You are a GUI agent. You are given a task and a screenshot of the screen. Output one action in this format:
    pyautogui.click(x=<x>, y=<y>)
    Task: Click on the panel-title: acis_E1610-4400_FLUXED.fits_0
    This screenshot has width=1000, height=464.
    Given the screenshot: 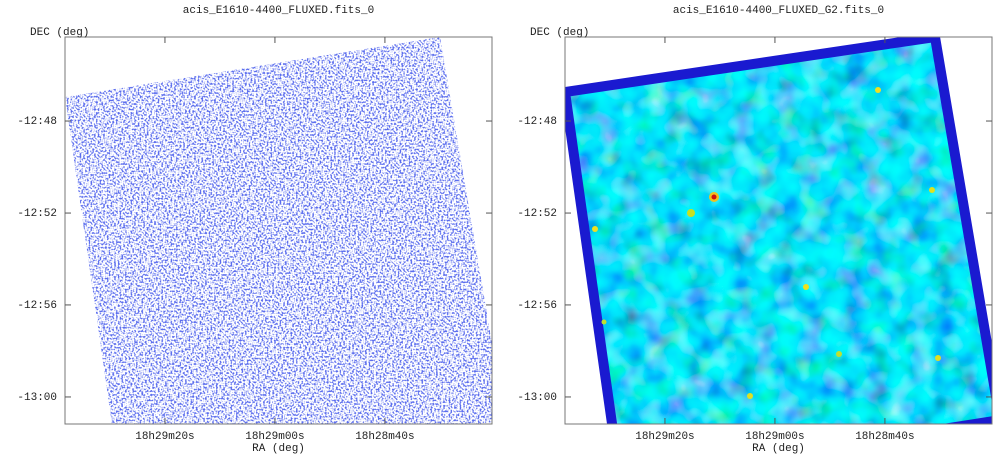 What is the action you would take?
    pyautogui.click(x=278, y=11)
    